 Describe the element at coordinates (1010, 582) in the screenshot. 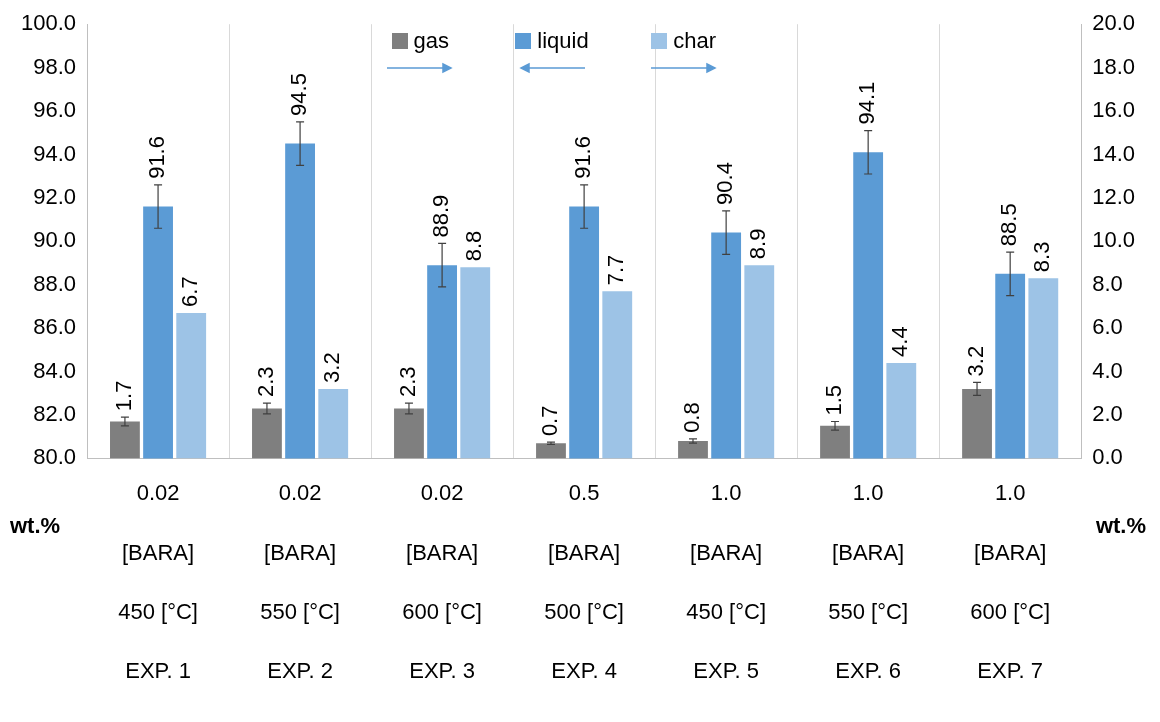

I see `category-label: 1.0 [BARA] 600 [°C] EXP. 7` at that location.